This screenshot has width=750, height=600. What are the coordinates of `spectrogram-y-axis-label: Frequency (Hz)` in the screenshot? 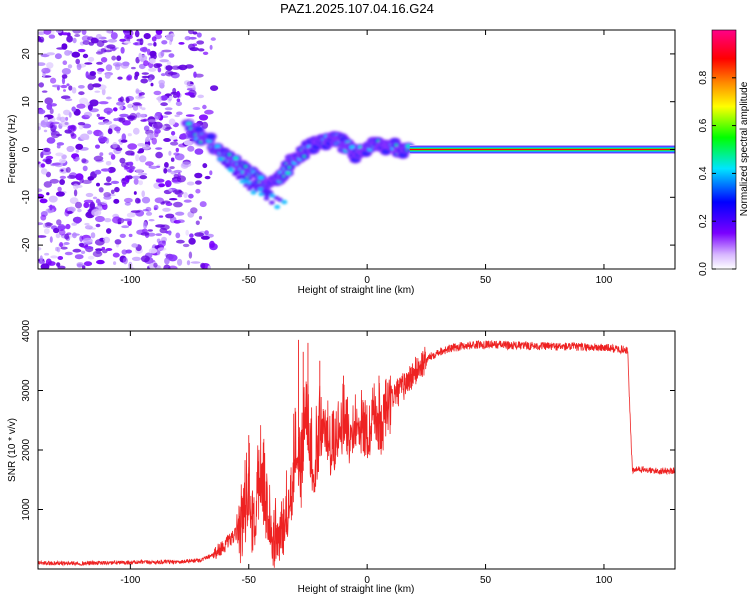 It's located at (12, 149).